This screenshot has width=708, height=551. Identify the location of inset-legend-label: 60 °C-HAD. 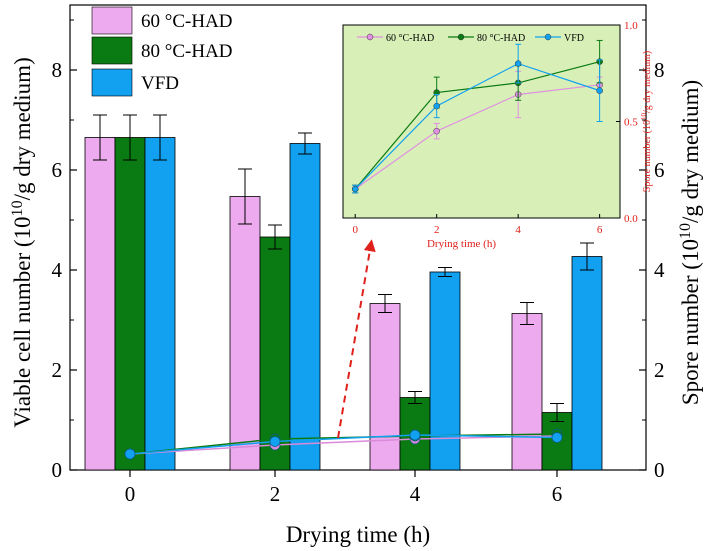
(410, 38).